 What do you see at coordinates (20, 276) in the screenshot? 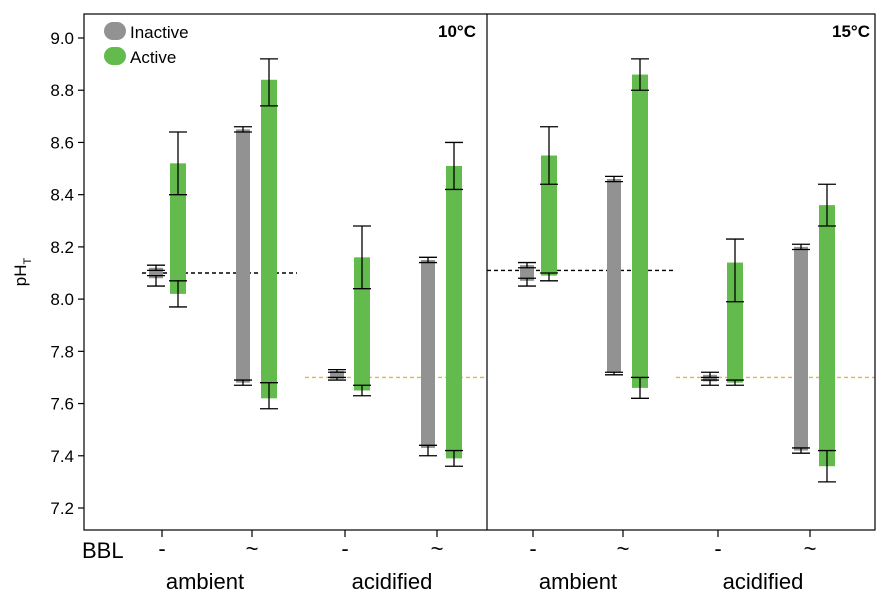
I see `y-axis-label-text: pH` at bounding box center [20, 276].